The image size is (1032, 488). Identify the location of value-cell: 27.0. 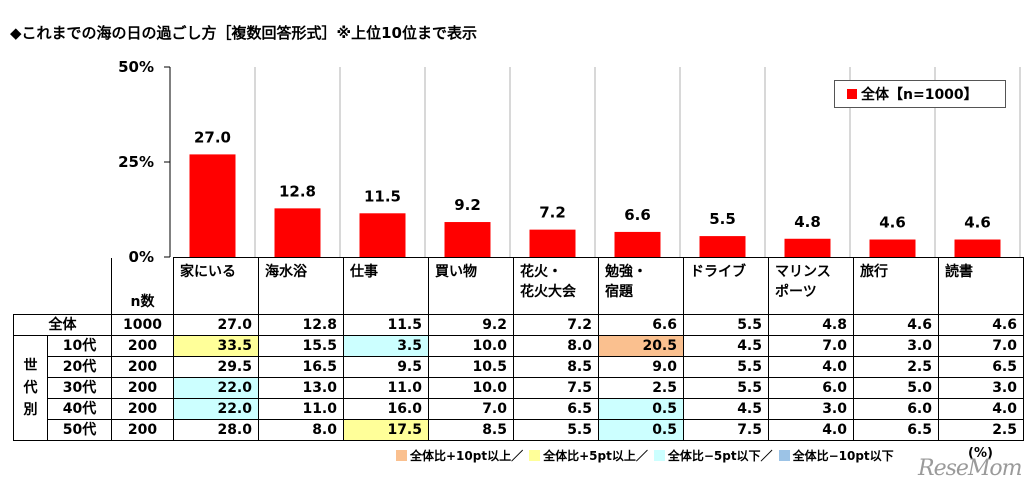
(216, 325).